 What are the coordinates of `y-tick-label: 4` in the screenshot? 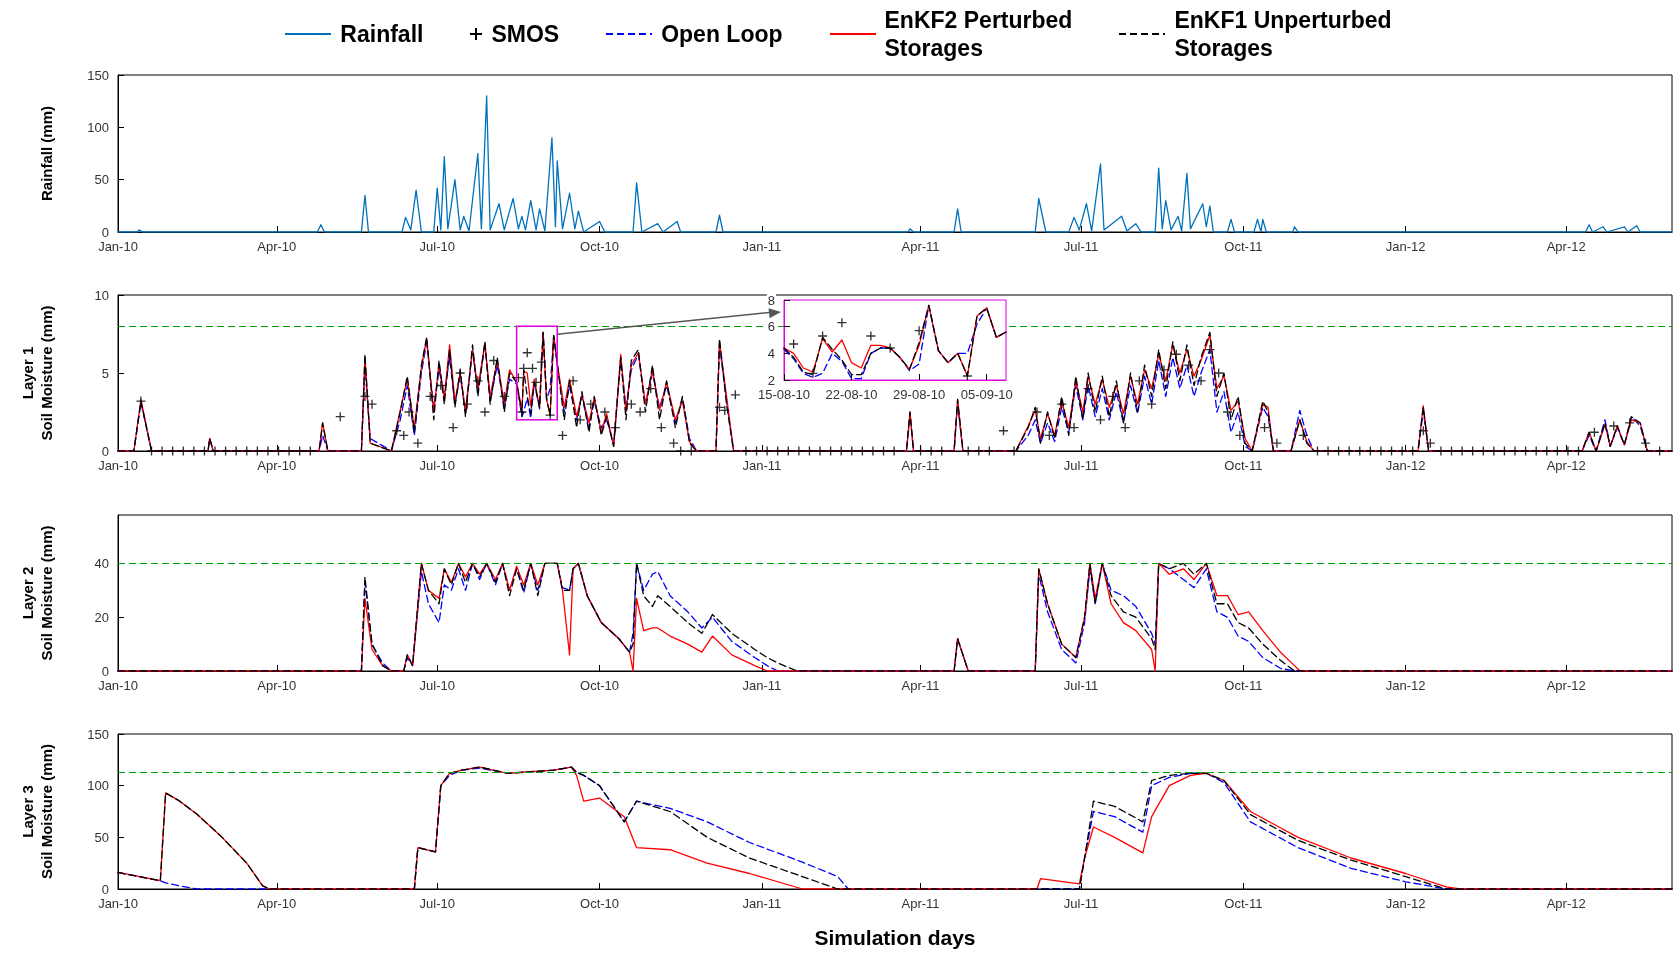 It's located at (771, 353).